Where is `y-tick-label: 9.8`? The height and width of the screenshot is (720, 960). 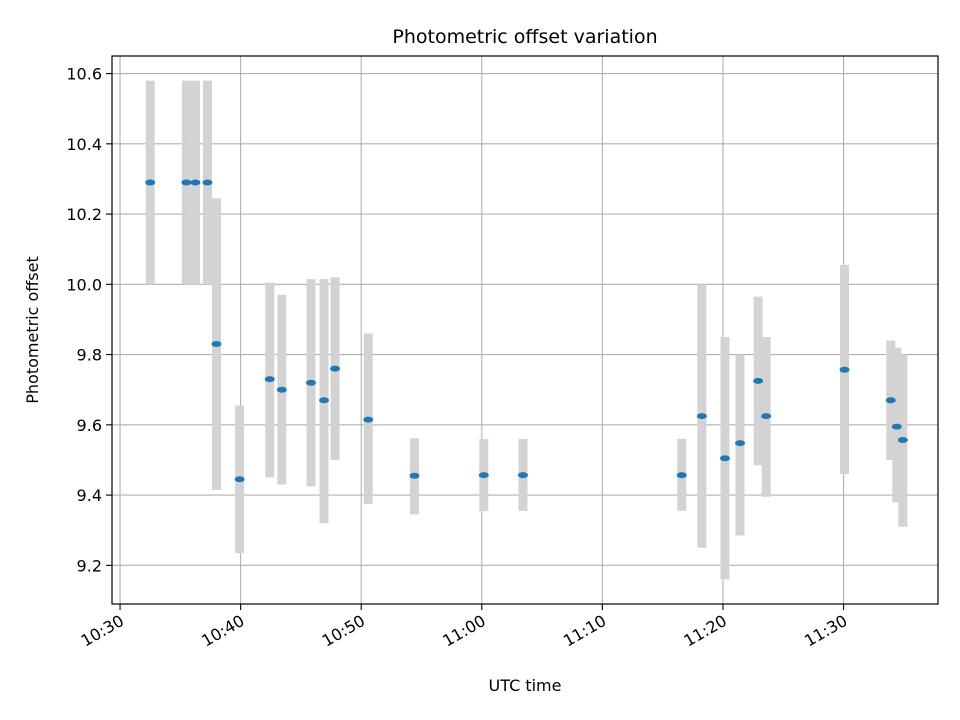
y-tick-label: 9.8 is located at coordinates (89, 355).